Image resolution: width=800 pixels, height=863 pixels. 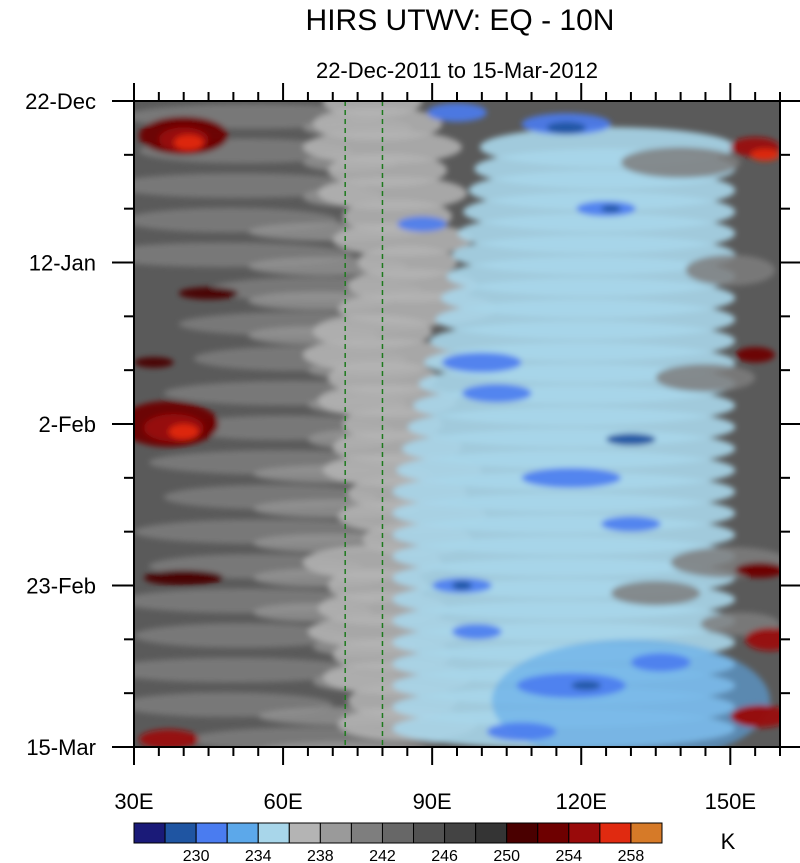 I want to click on y-tick-label: 2-Feb, so click(x=67, y=424).